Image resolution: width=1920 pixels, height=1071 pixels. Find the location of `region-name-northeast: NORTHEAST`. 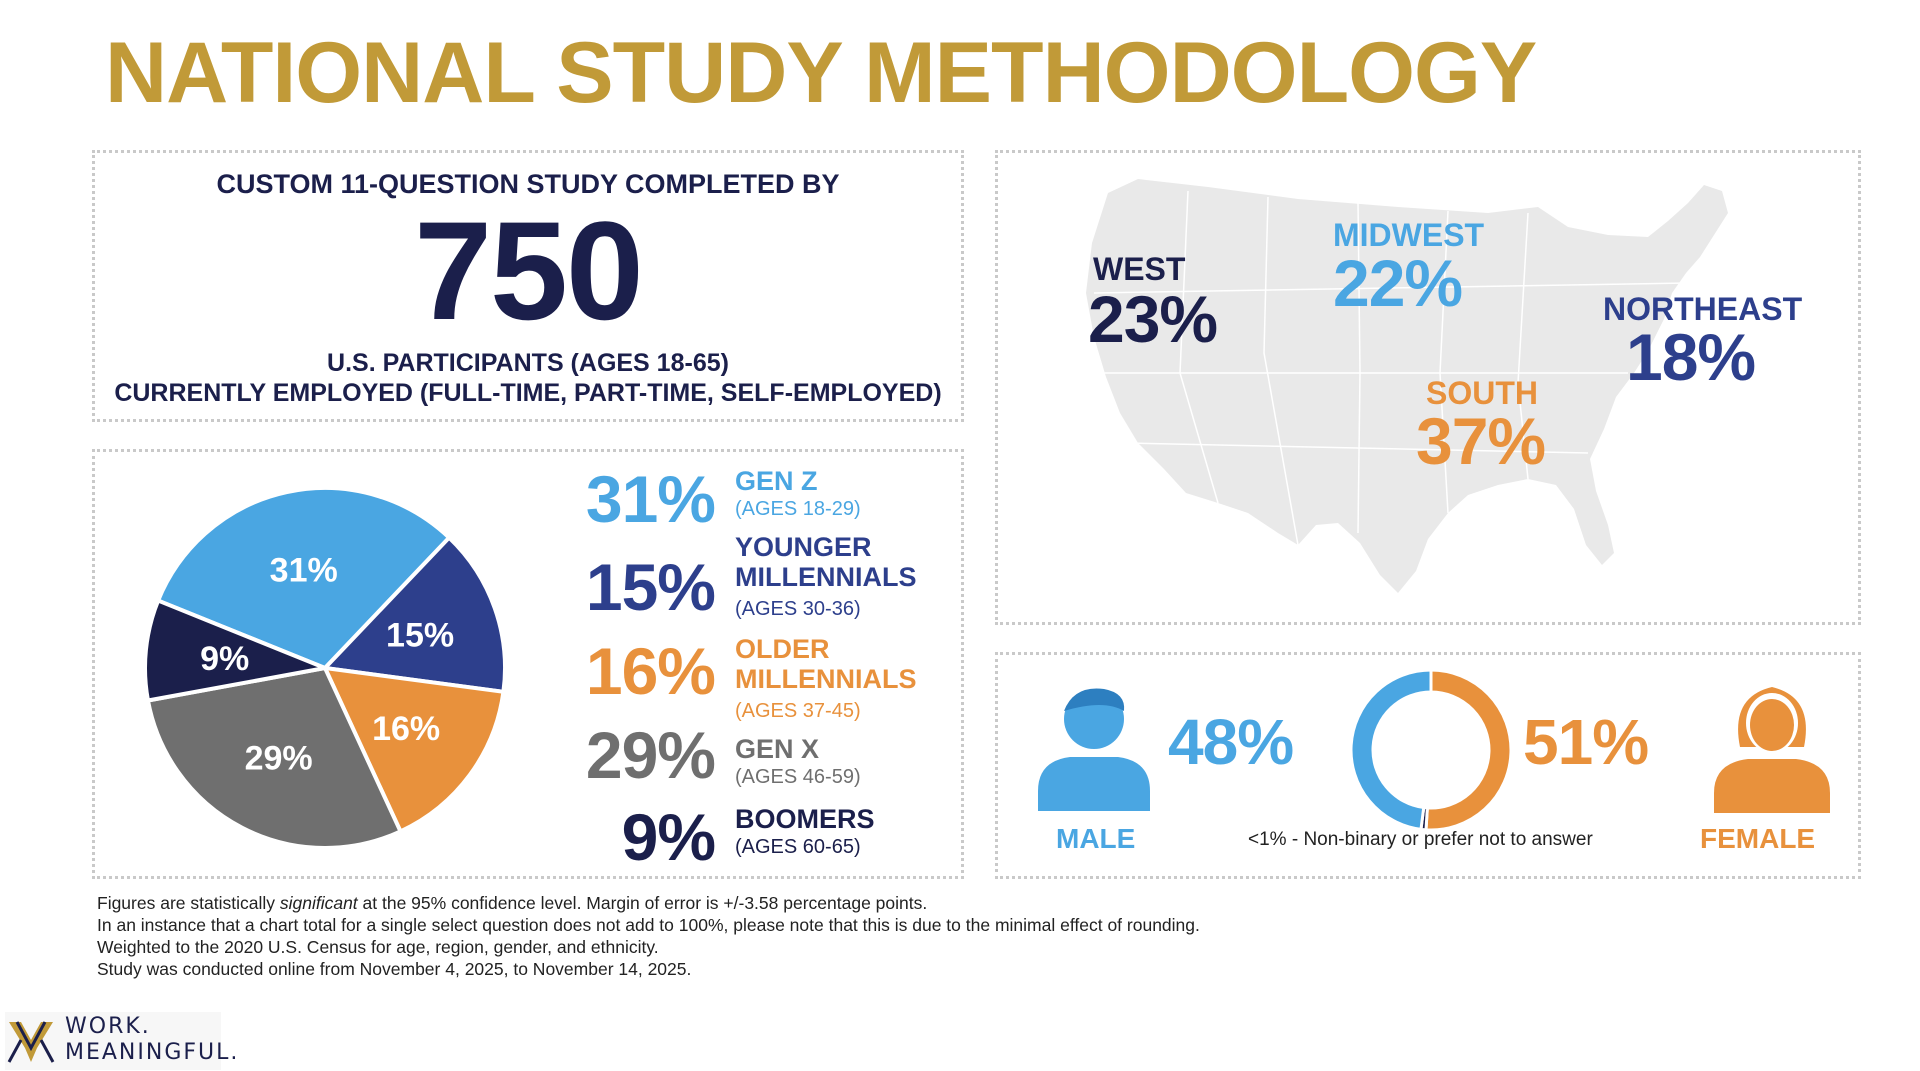

region-name-northeast: NORTHEAST is located at coordinates (1703, 309).